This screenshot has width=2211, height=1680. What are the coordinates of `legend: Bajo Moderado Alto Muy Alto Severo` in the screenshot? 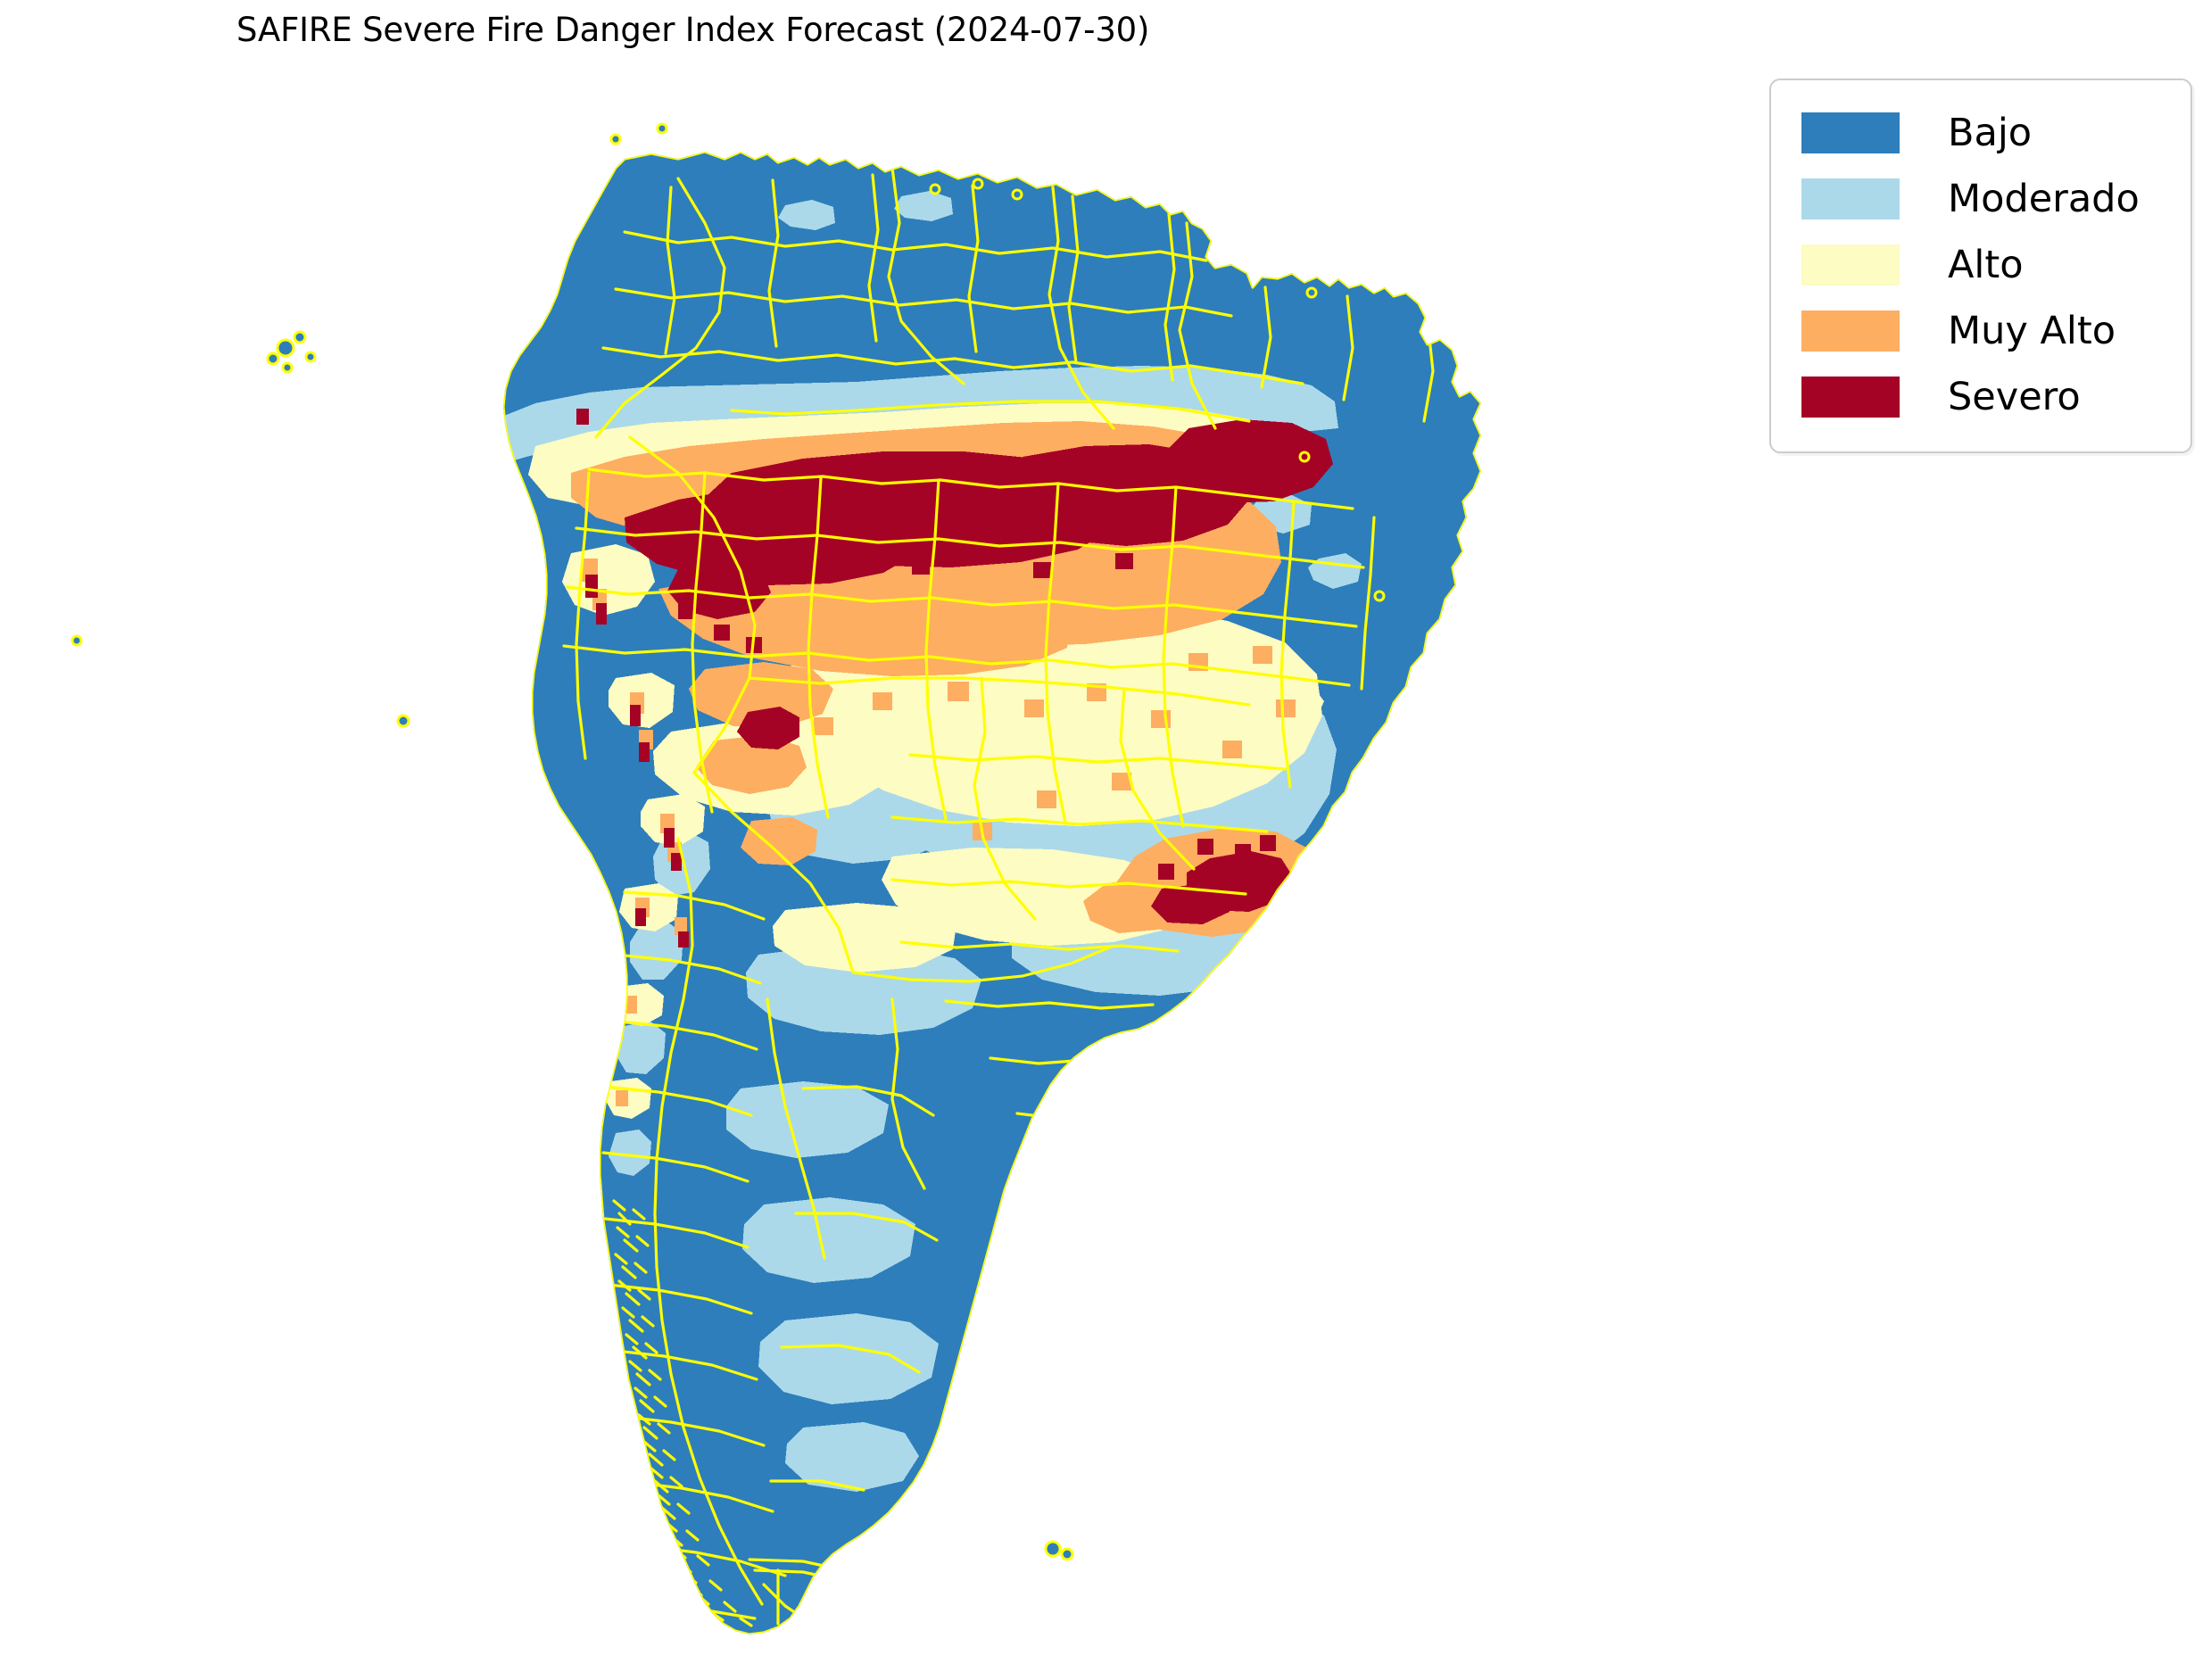 It's located at (1981, 266).